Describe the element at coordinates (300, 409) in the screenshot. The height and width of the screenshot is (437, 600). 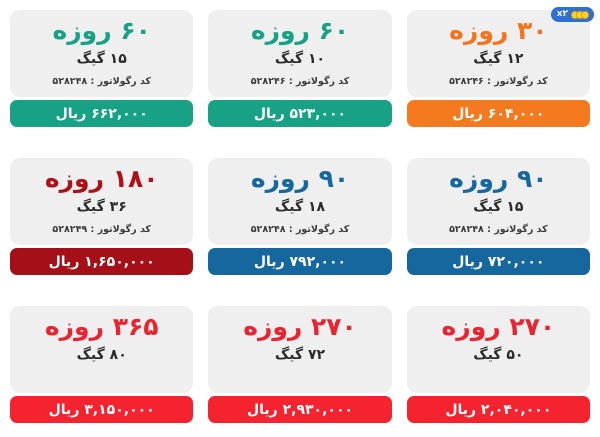
I see `plan-price-button: ۲,۹۳۰,۰۰۰ ریال` at that location.